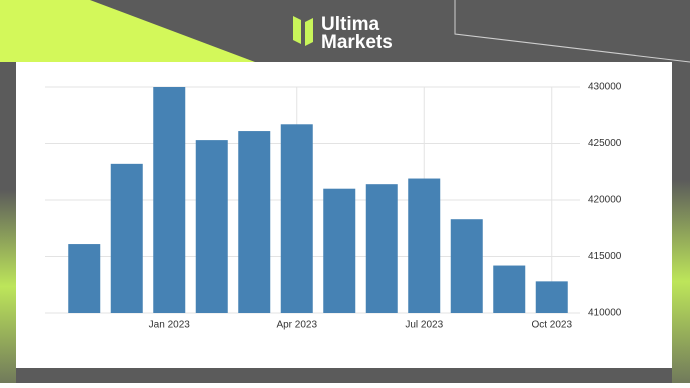 Image resolution: width=690 pixels, height=388 pixels. What do you see at coordinates (357, 42) in the screenshot?
I see `brand-name: Markets` at bounding box center [357, 42].